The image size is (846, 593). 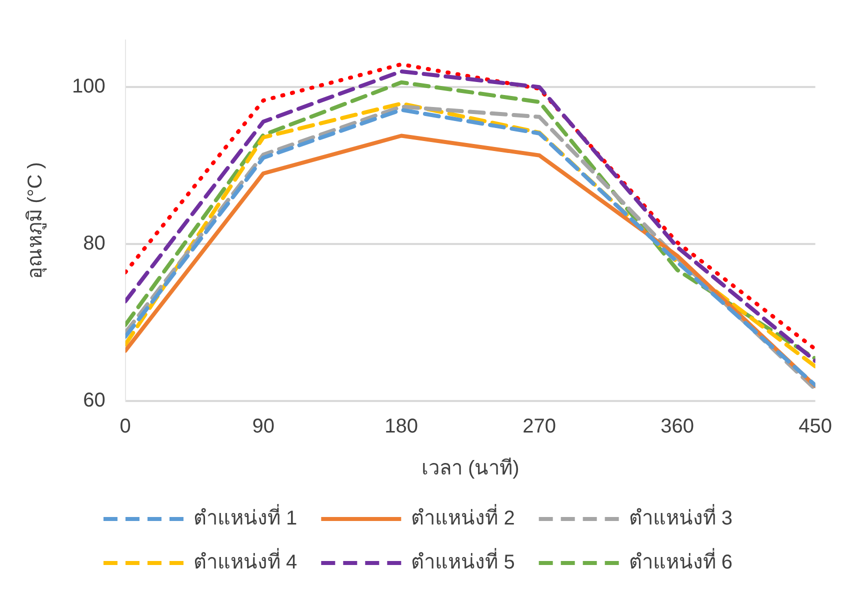 I want to click on x-tick-label: 270, so click(x=539, y=427).